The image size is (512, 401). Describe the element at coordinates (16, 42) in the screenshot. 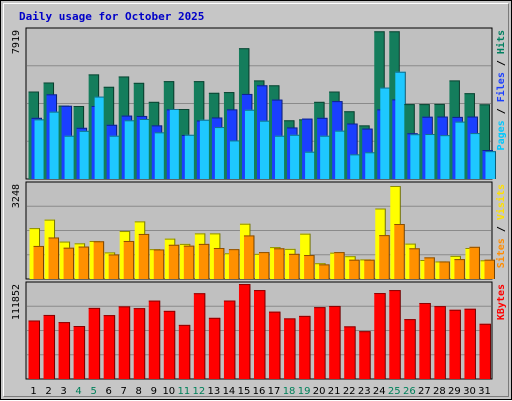

I see `axis-max-label: 7919` at that location.